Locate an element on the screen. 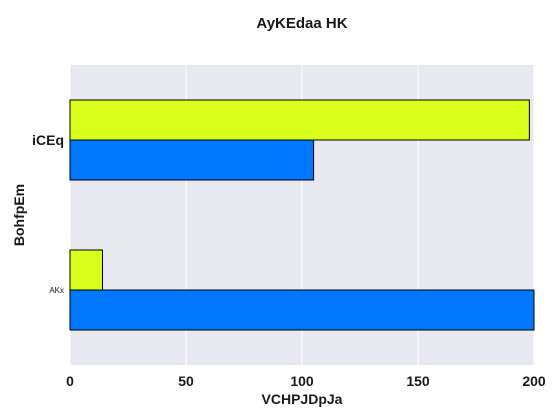 The image size is (560, 420). x-axis-label: VCHPJDpJa is located at coordinates (302, 399).